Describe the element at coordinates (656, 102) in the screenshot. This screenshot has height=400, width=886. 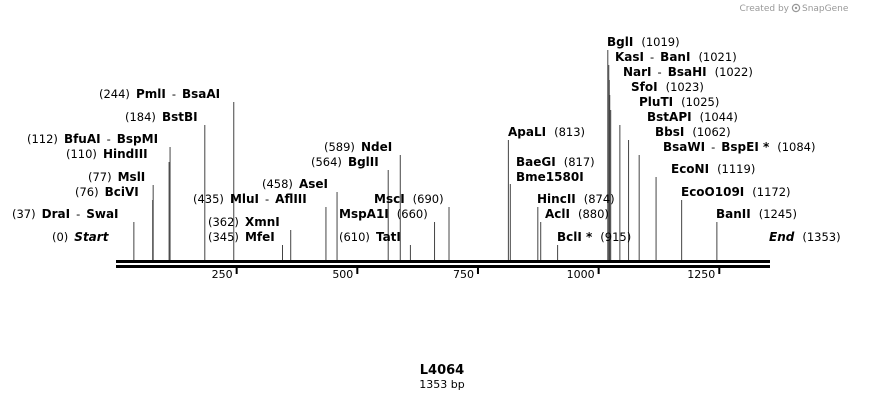
I see `enzyme-name: PluTI` at that location.